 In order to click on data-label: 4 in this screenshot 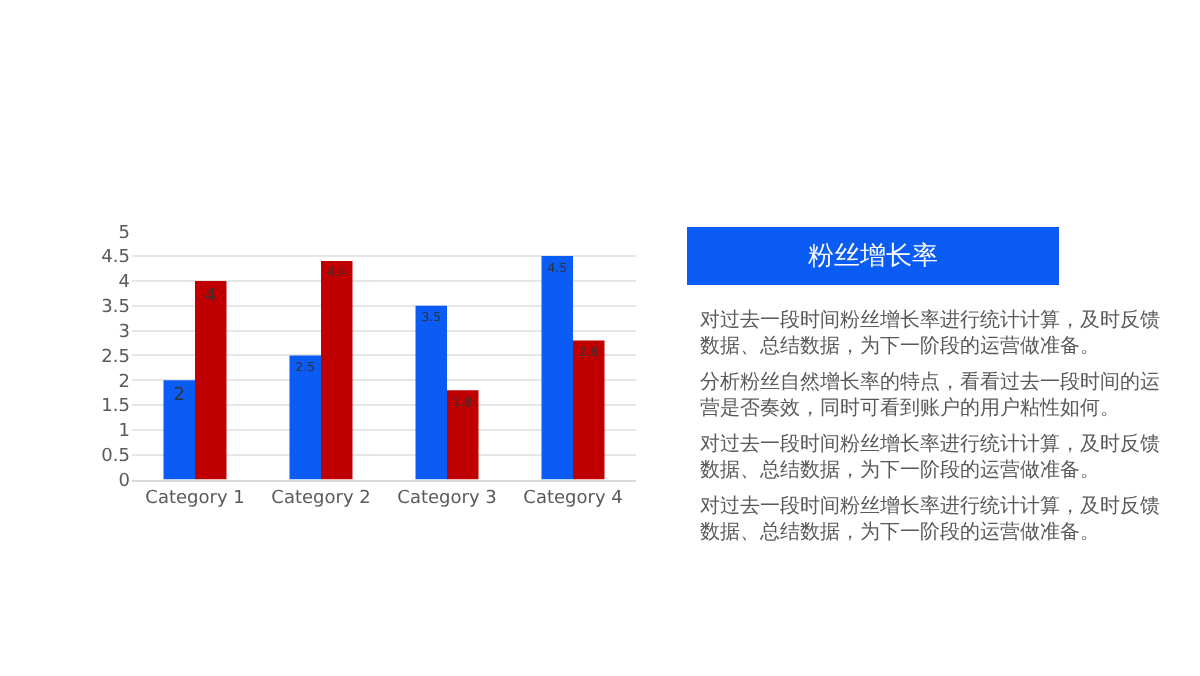, I will do `click(210, 296)`.